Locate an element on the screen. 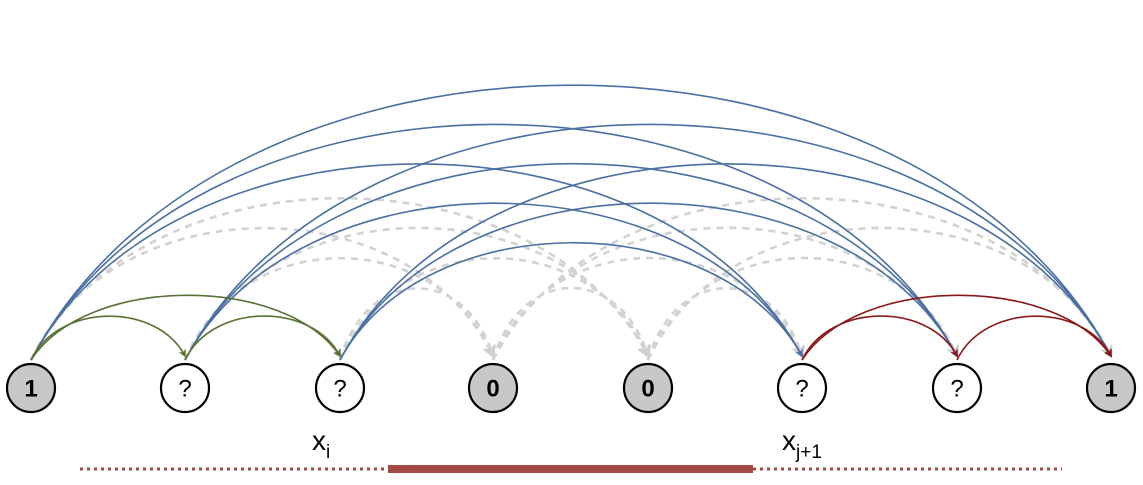 The width and height of the screenshot is (1143, 485). node-0-circle is located at coordinates (31, 388).